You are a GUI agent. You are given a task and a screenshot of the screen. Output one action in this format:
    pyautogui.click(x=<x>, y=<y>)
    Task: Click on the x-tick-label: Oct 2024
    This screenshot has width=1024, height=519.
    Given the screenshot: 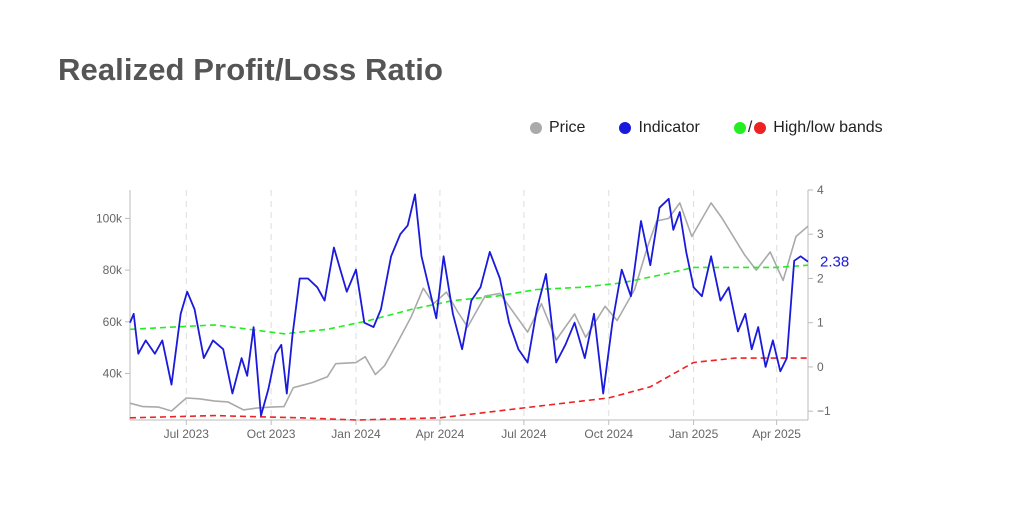 What is the action you would take?
    pyautogui.click(x=608, y=434)
    